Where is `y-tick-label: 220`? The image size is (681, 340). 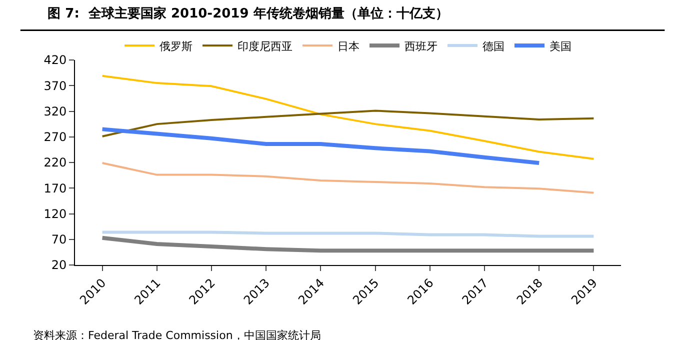 y-tick-label: 220 is located at coordinates (55, 163).